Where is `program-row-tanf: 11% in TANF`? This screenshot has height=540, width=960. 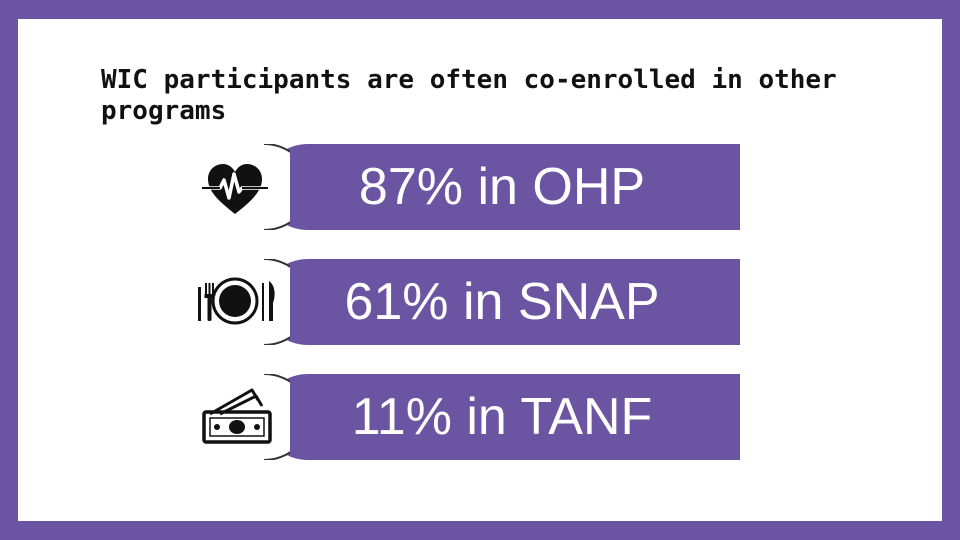
program-row-tanf: 11% in TANF is located at coordinates (460, 417).